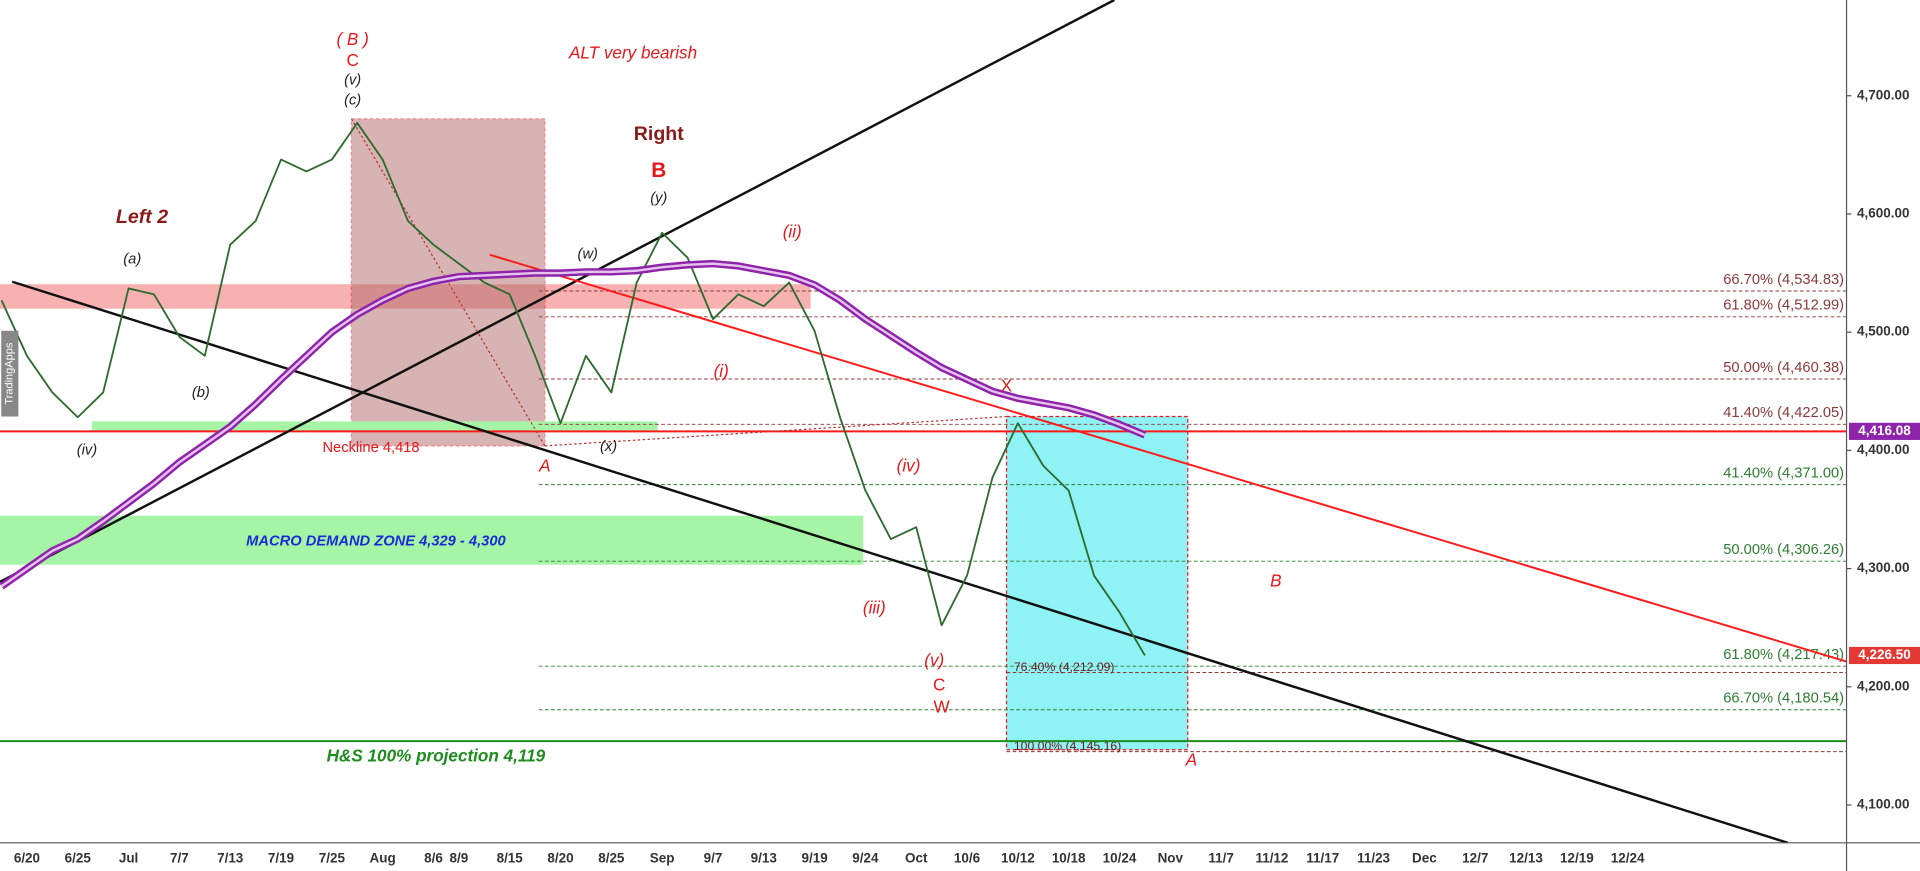  I want to click on level-label: 50.00% (4,460.38), so click(1783, 368).